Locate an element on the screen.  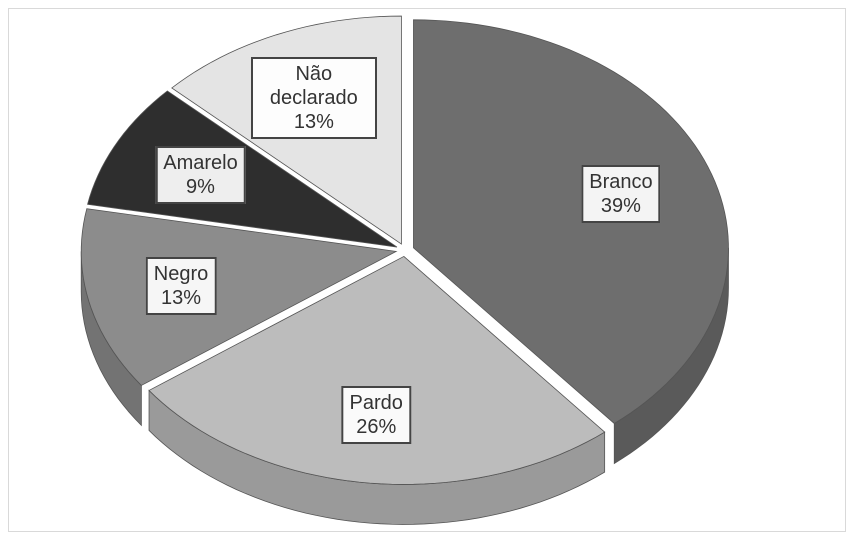
category-label: Não declarado is located at coordinates (313, 85).